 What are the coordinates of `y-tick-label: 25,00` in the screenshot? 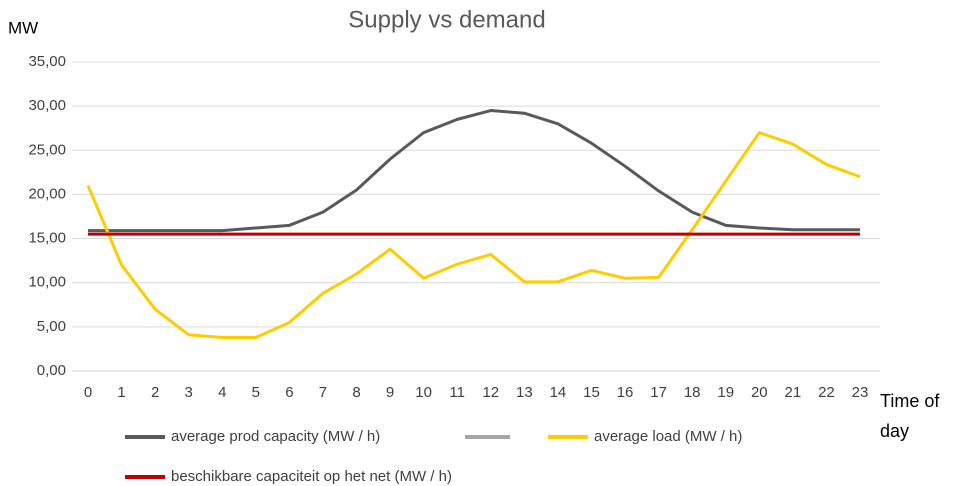 It's located at (47, 149).